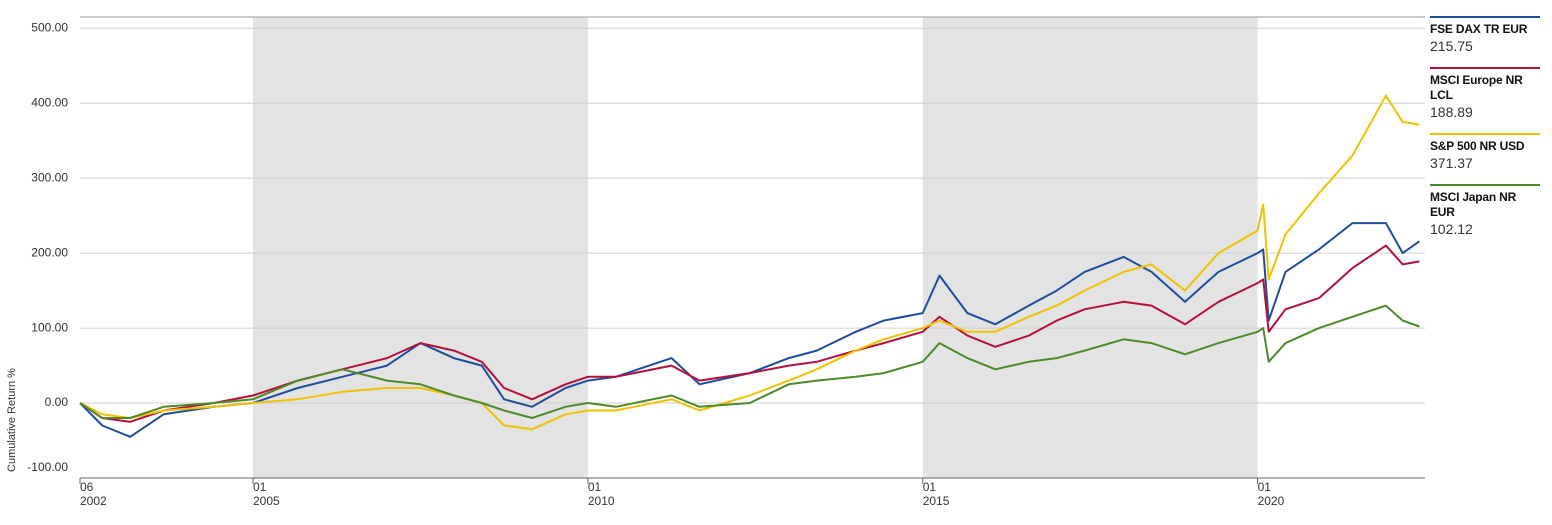 The height and width of the screenshot is (525, 1552). I want to click on legend-name: S&P 500 NR USD, so click(1477, 146).